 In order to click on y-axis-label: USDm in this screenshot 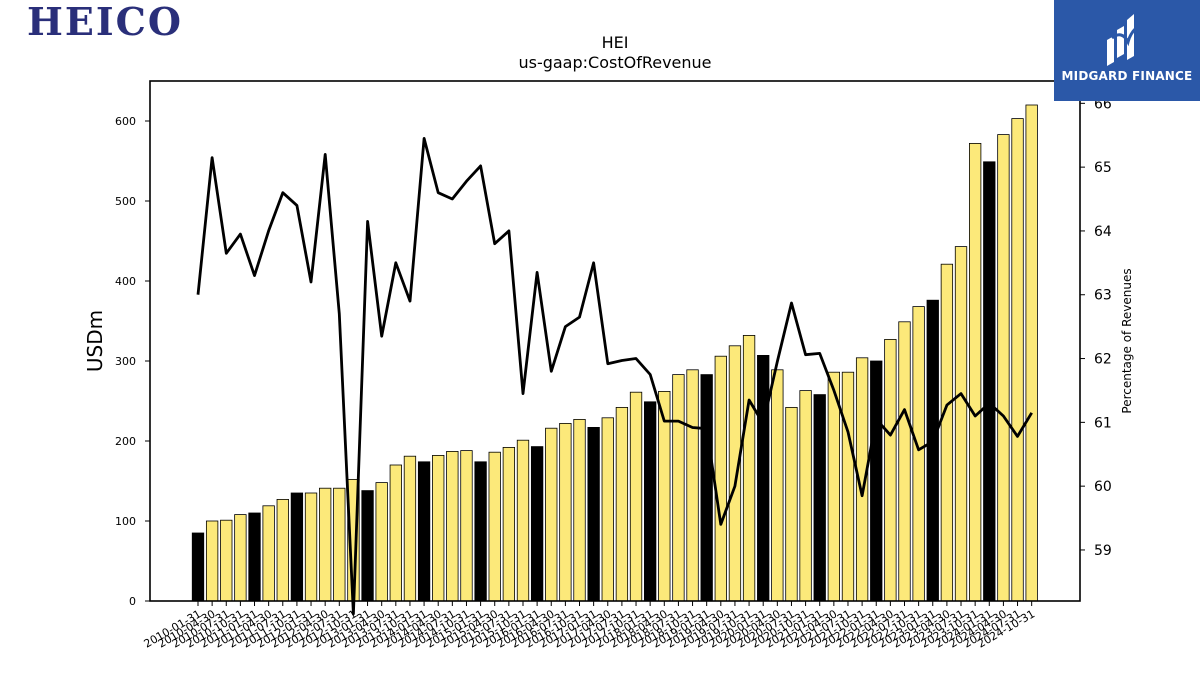, I will do `click(95, 341)`.